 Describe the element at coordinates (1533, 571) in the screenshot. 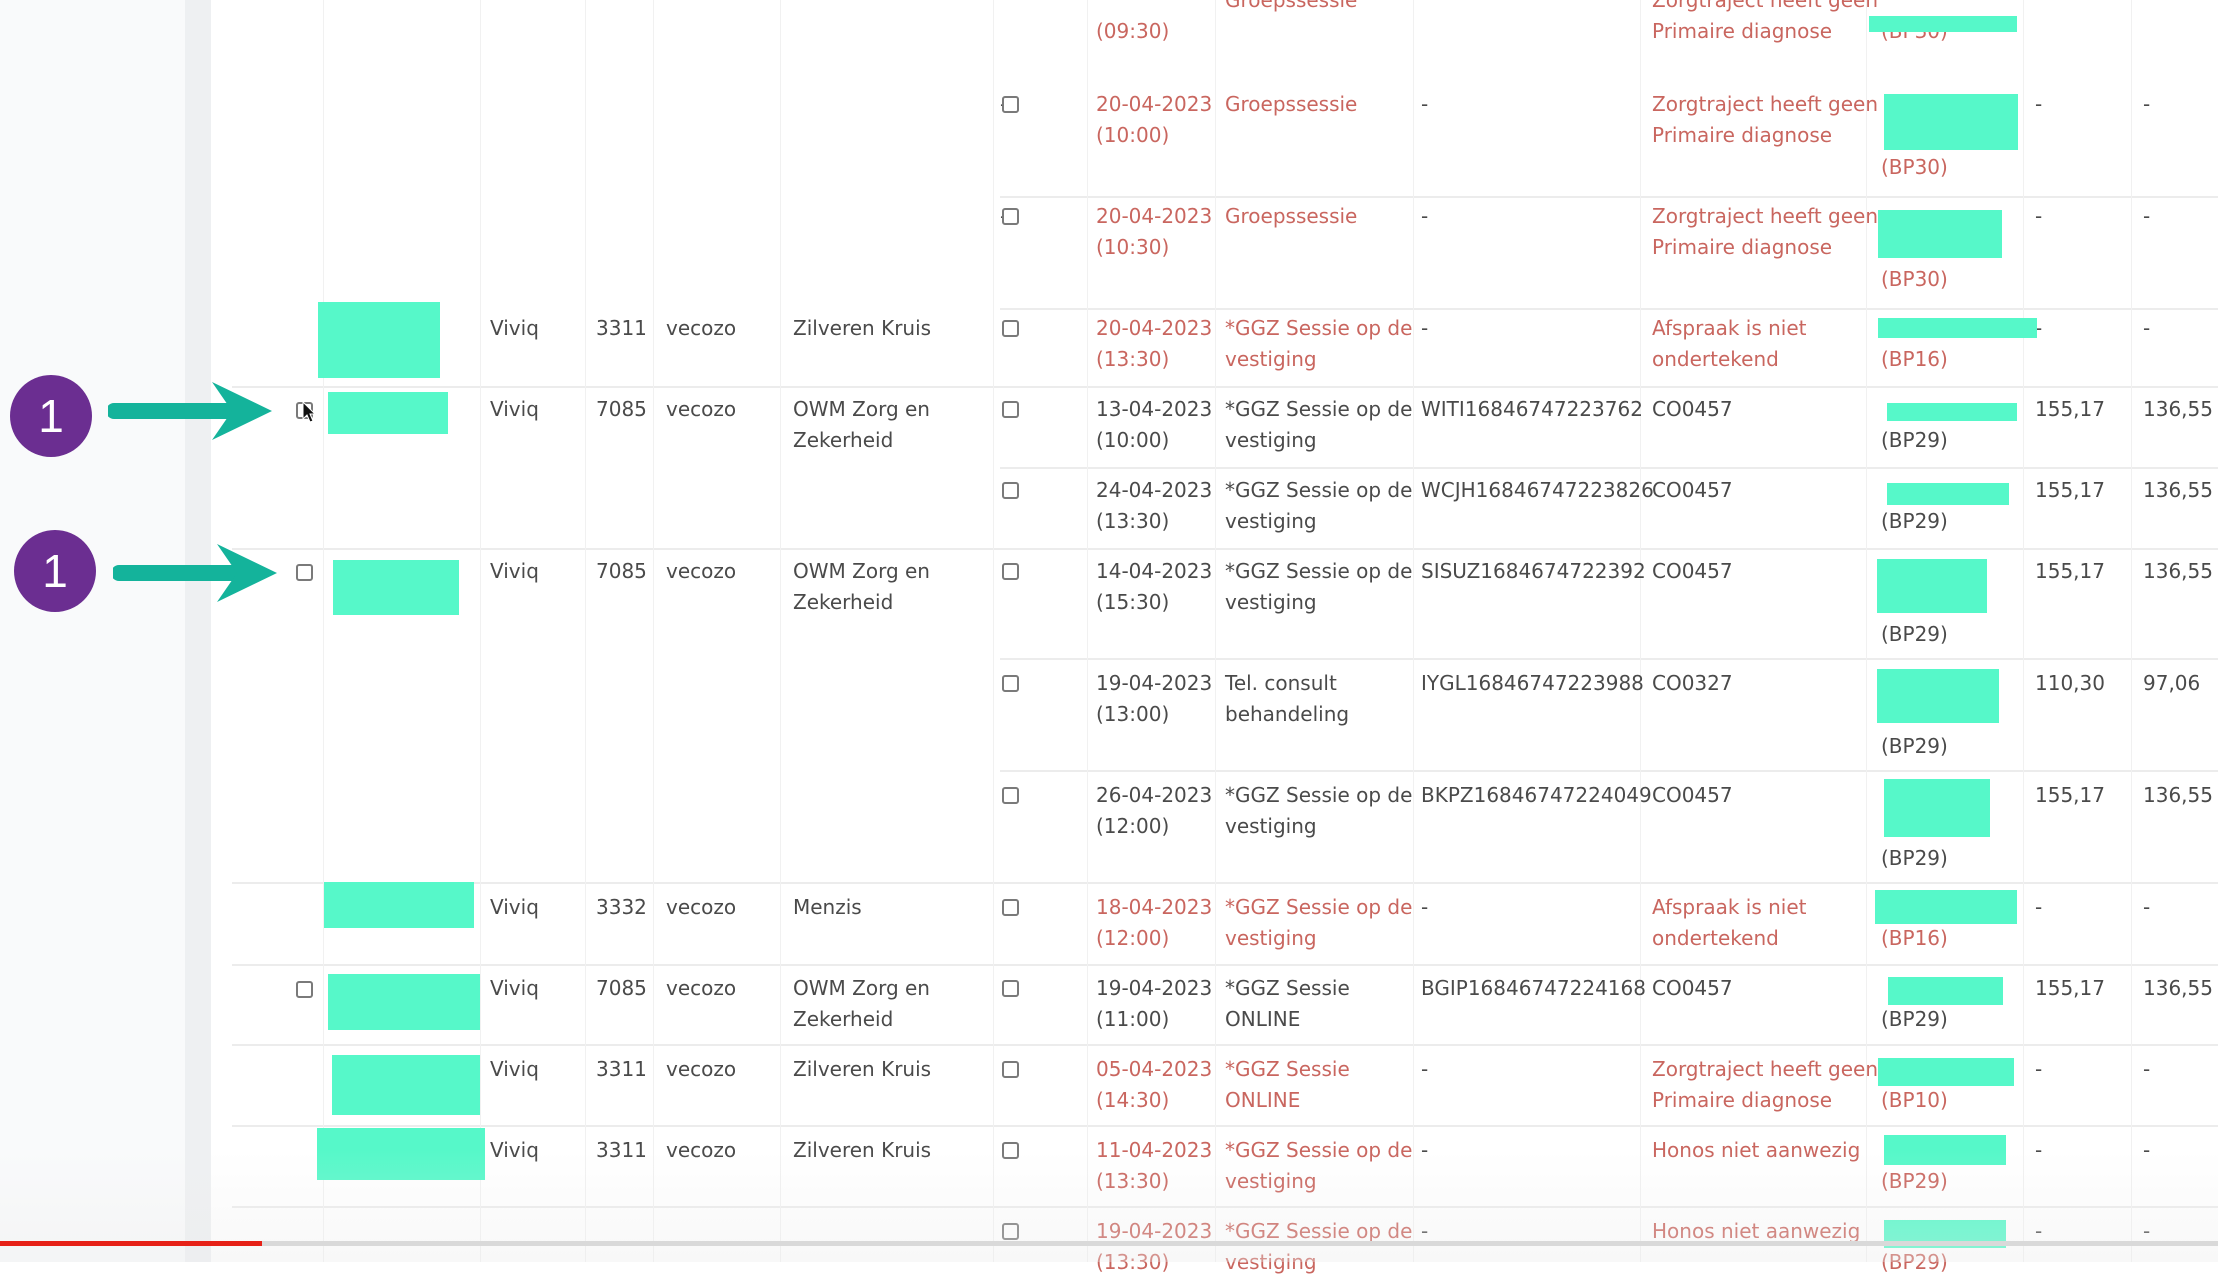

I see `cell-declaration-id: SISUZ1684674722392` at that location.